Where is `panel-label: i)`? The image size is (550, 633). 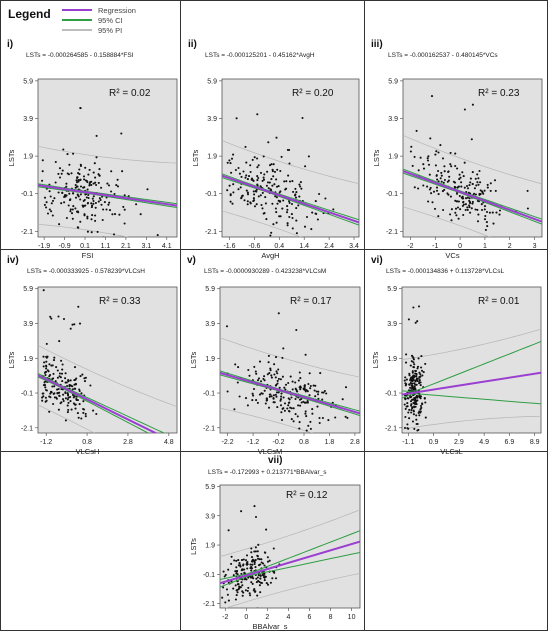 panel-label: i) is located at coordinates (10, 44).